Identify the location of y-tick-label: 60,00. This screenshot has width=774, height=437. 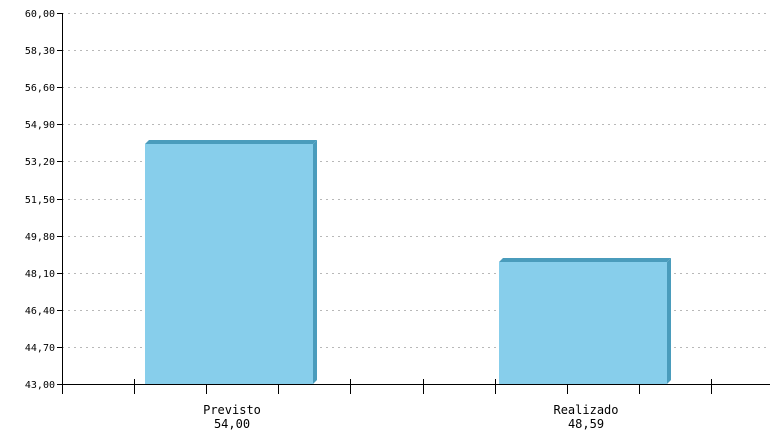
(40, 14).